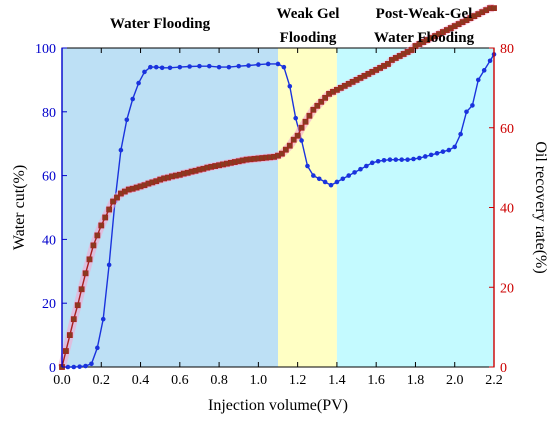  I want to click on x-tick-label: 0.2, so click(102, 380).